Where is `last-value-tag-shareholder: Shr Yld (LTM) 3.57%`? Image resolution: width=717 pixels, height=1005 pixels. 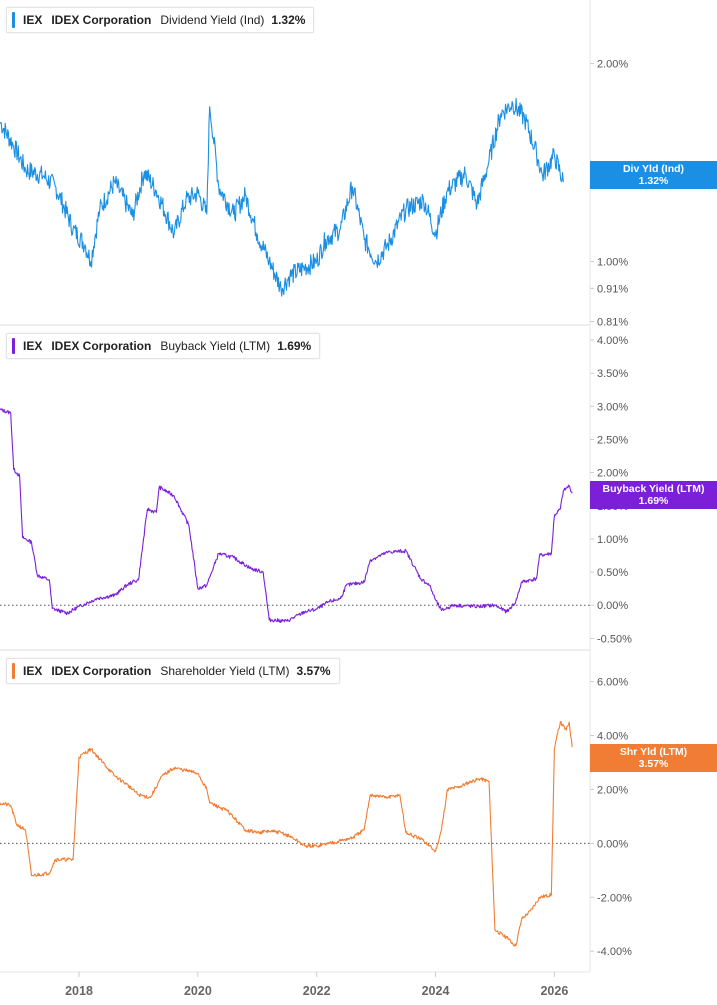
last-value-tag-shareholder: Shr Yld (LTM) 3.57% is located at coordinates (653, 758).